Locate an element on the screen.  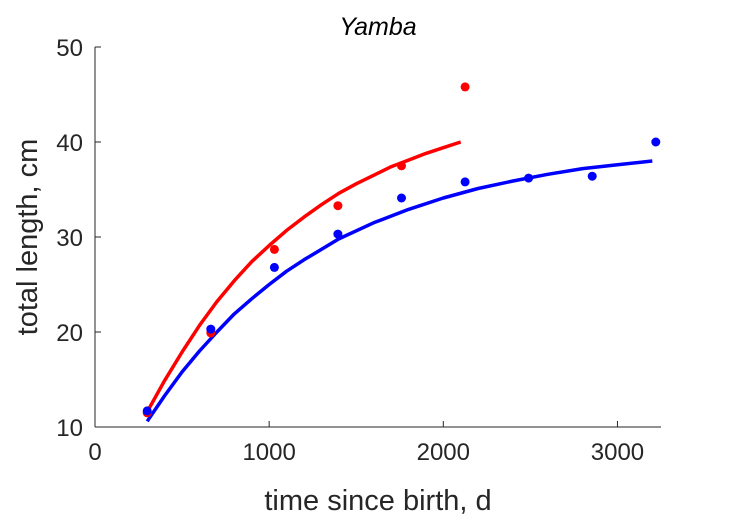
y-axis-label: total length, cm is located at coordinates (28, 237).